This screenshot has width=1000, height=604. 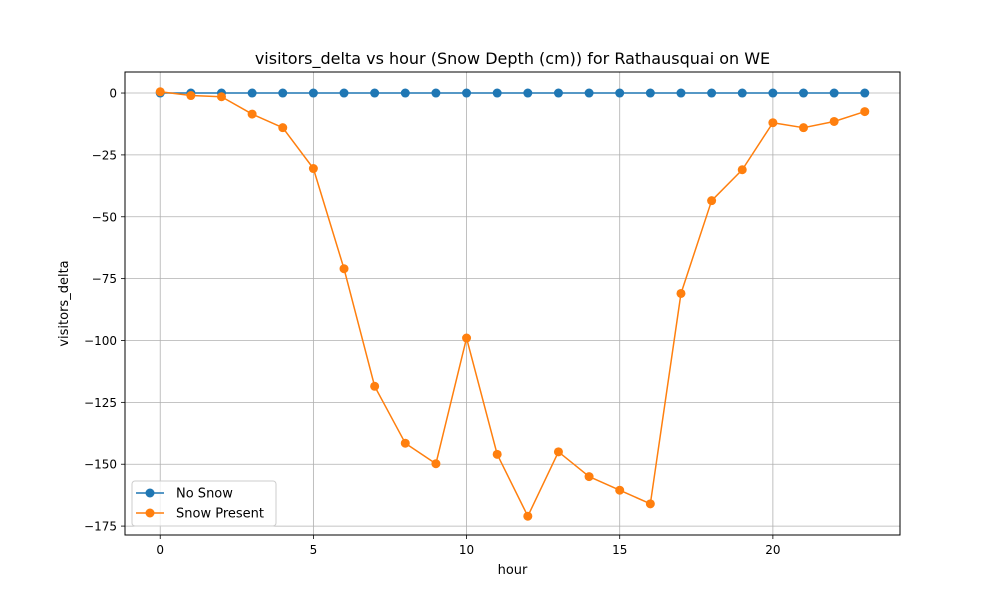 I want to click on legend-label: Snow Present, so click(x=220, y=514).